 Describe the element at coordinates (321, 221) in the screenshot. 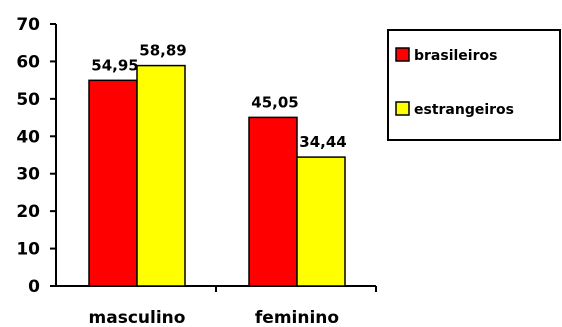

I see `bar-estrangeiros-feminino` at that location.